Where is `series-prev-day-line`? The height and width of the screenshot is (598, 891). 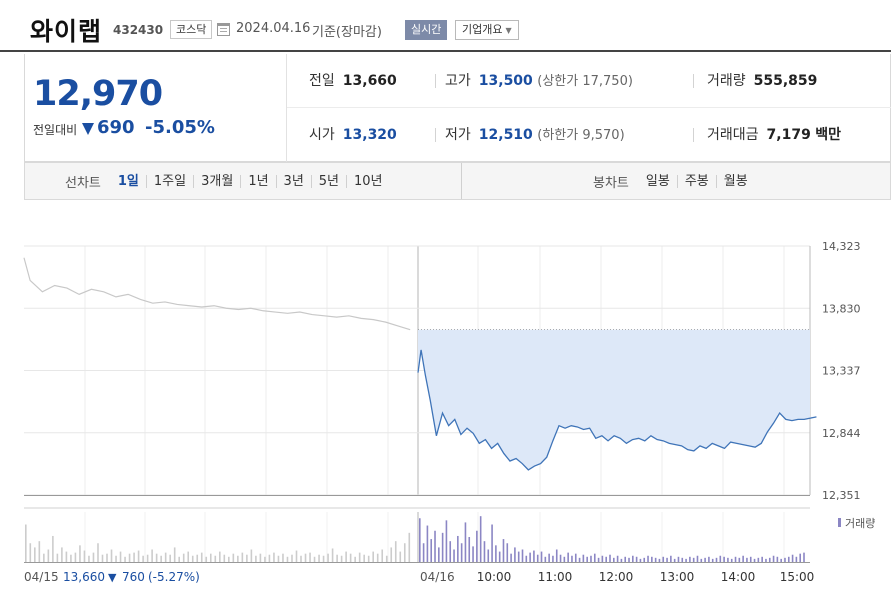
series-prev-day-line is located at coordinates (217, 294).